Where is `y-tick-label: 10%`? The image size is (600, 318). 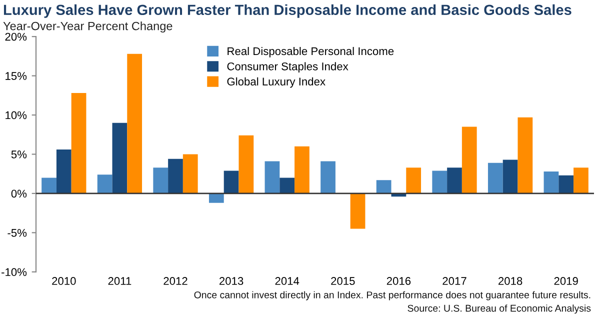
y-tick-label: 10% is located at coordinates (16, 115).